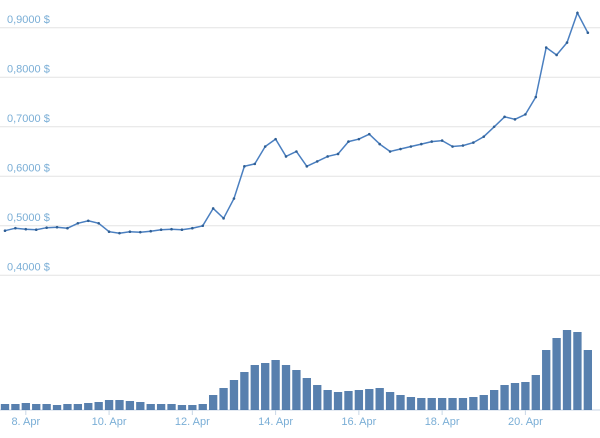 This screenshot has height=438, width=600. What do you see at coordinates (28, 168) in the screenshot?
I see `y-tick-label: 0,6000 $` at bounding box center [28, 168].